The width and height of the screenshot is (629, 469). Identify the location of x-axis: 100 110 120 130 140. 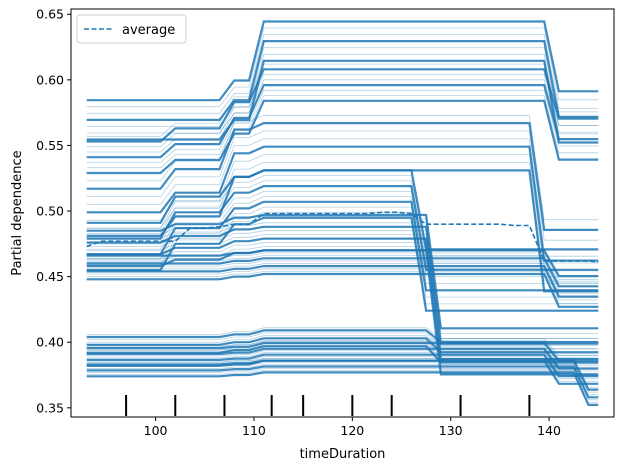
(352, 427).